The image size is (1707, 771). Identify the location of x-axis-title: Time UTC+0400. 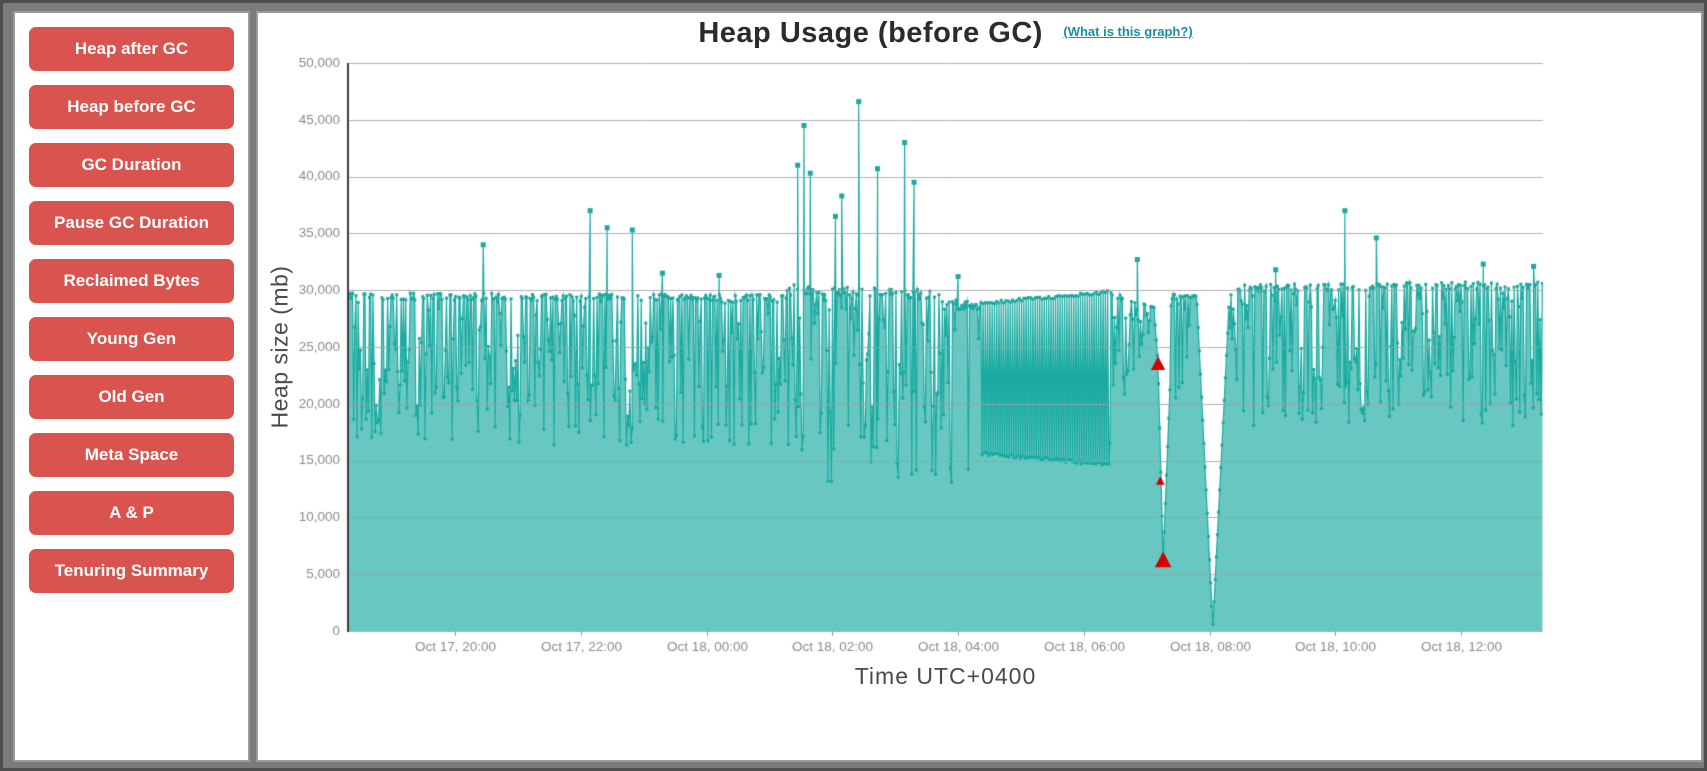
(945, 676).